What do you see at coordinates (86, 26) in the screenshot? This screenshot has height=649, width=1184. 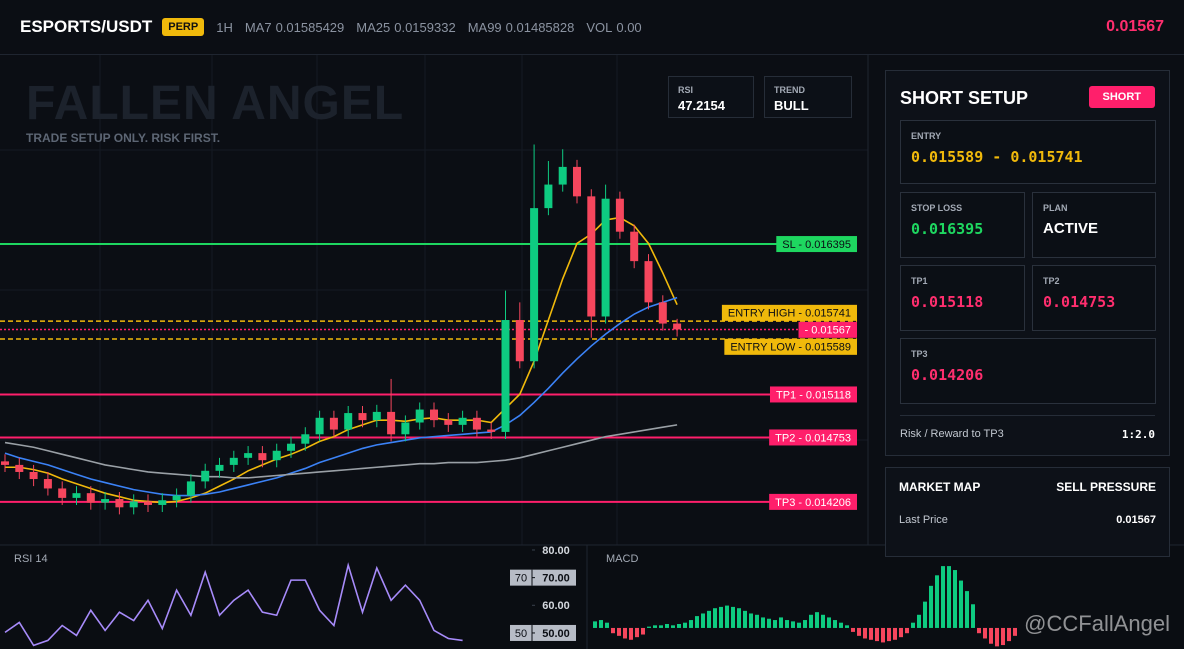 I see `symbol: ESPORTS/USDT` at bounding box center [86, 26].